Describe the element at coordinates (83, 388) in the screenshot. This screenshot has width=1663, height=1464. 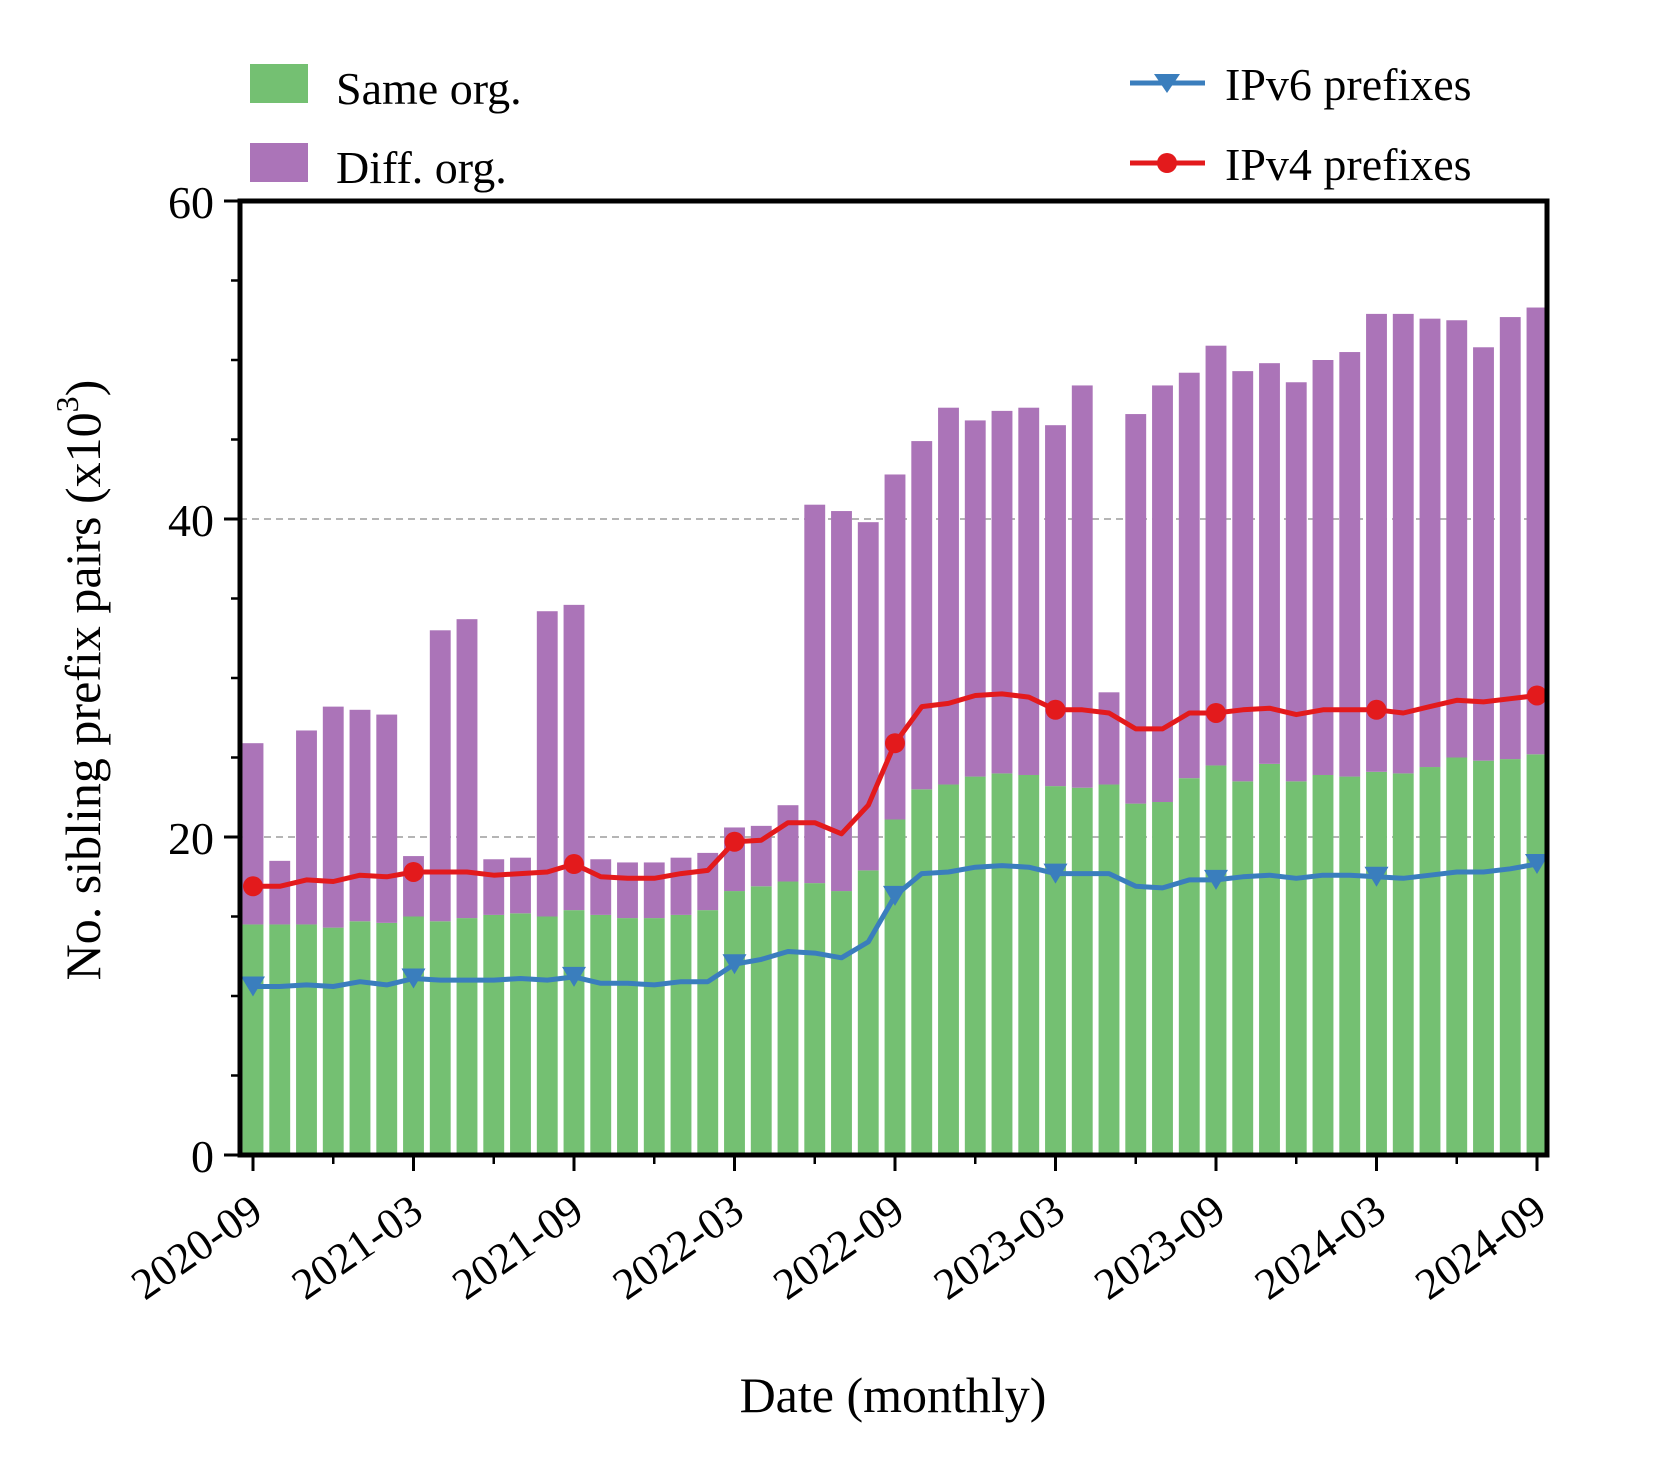
I see `y-axis-label-close: )` at that location.